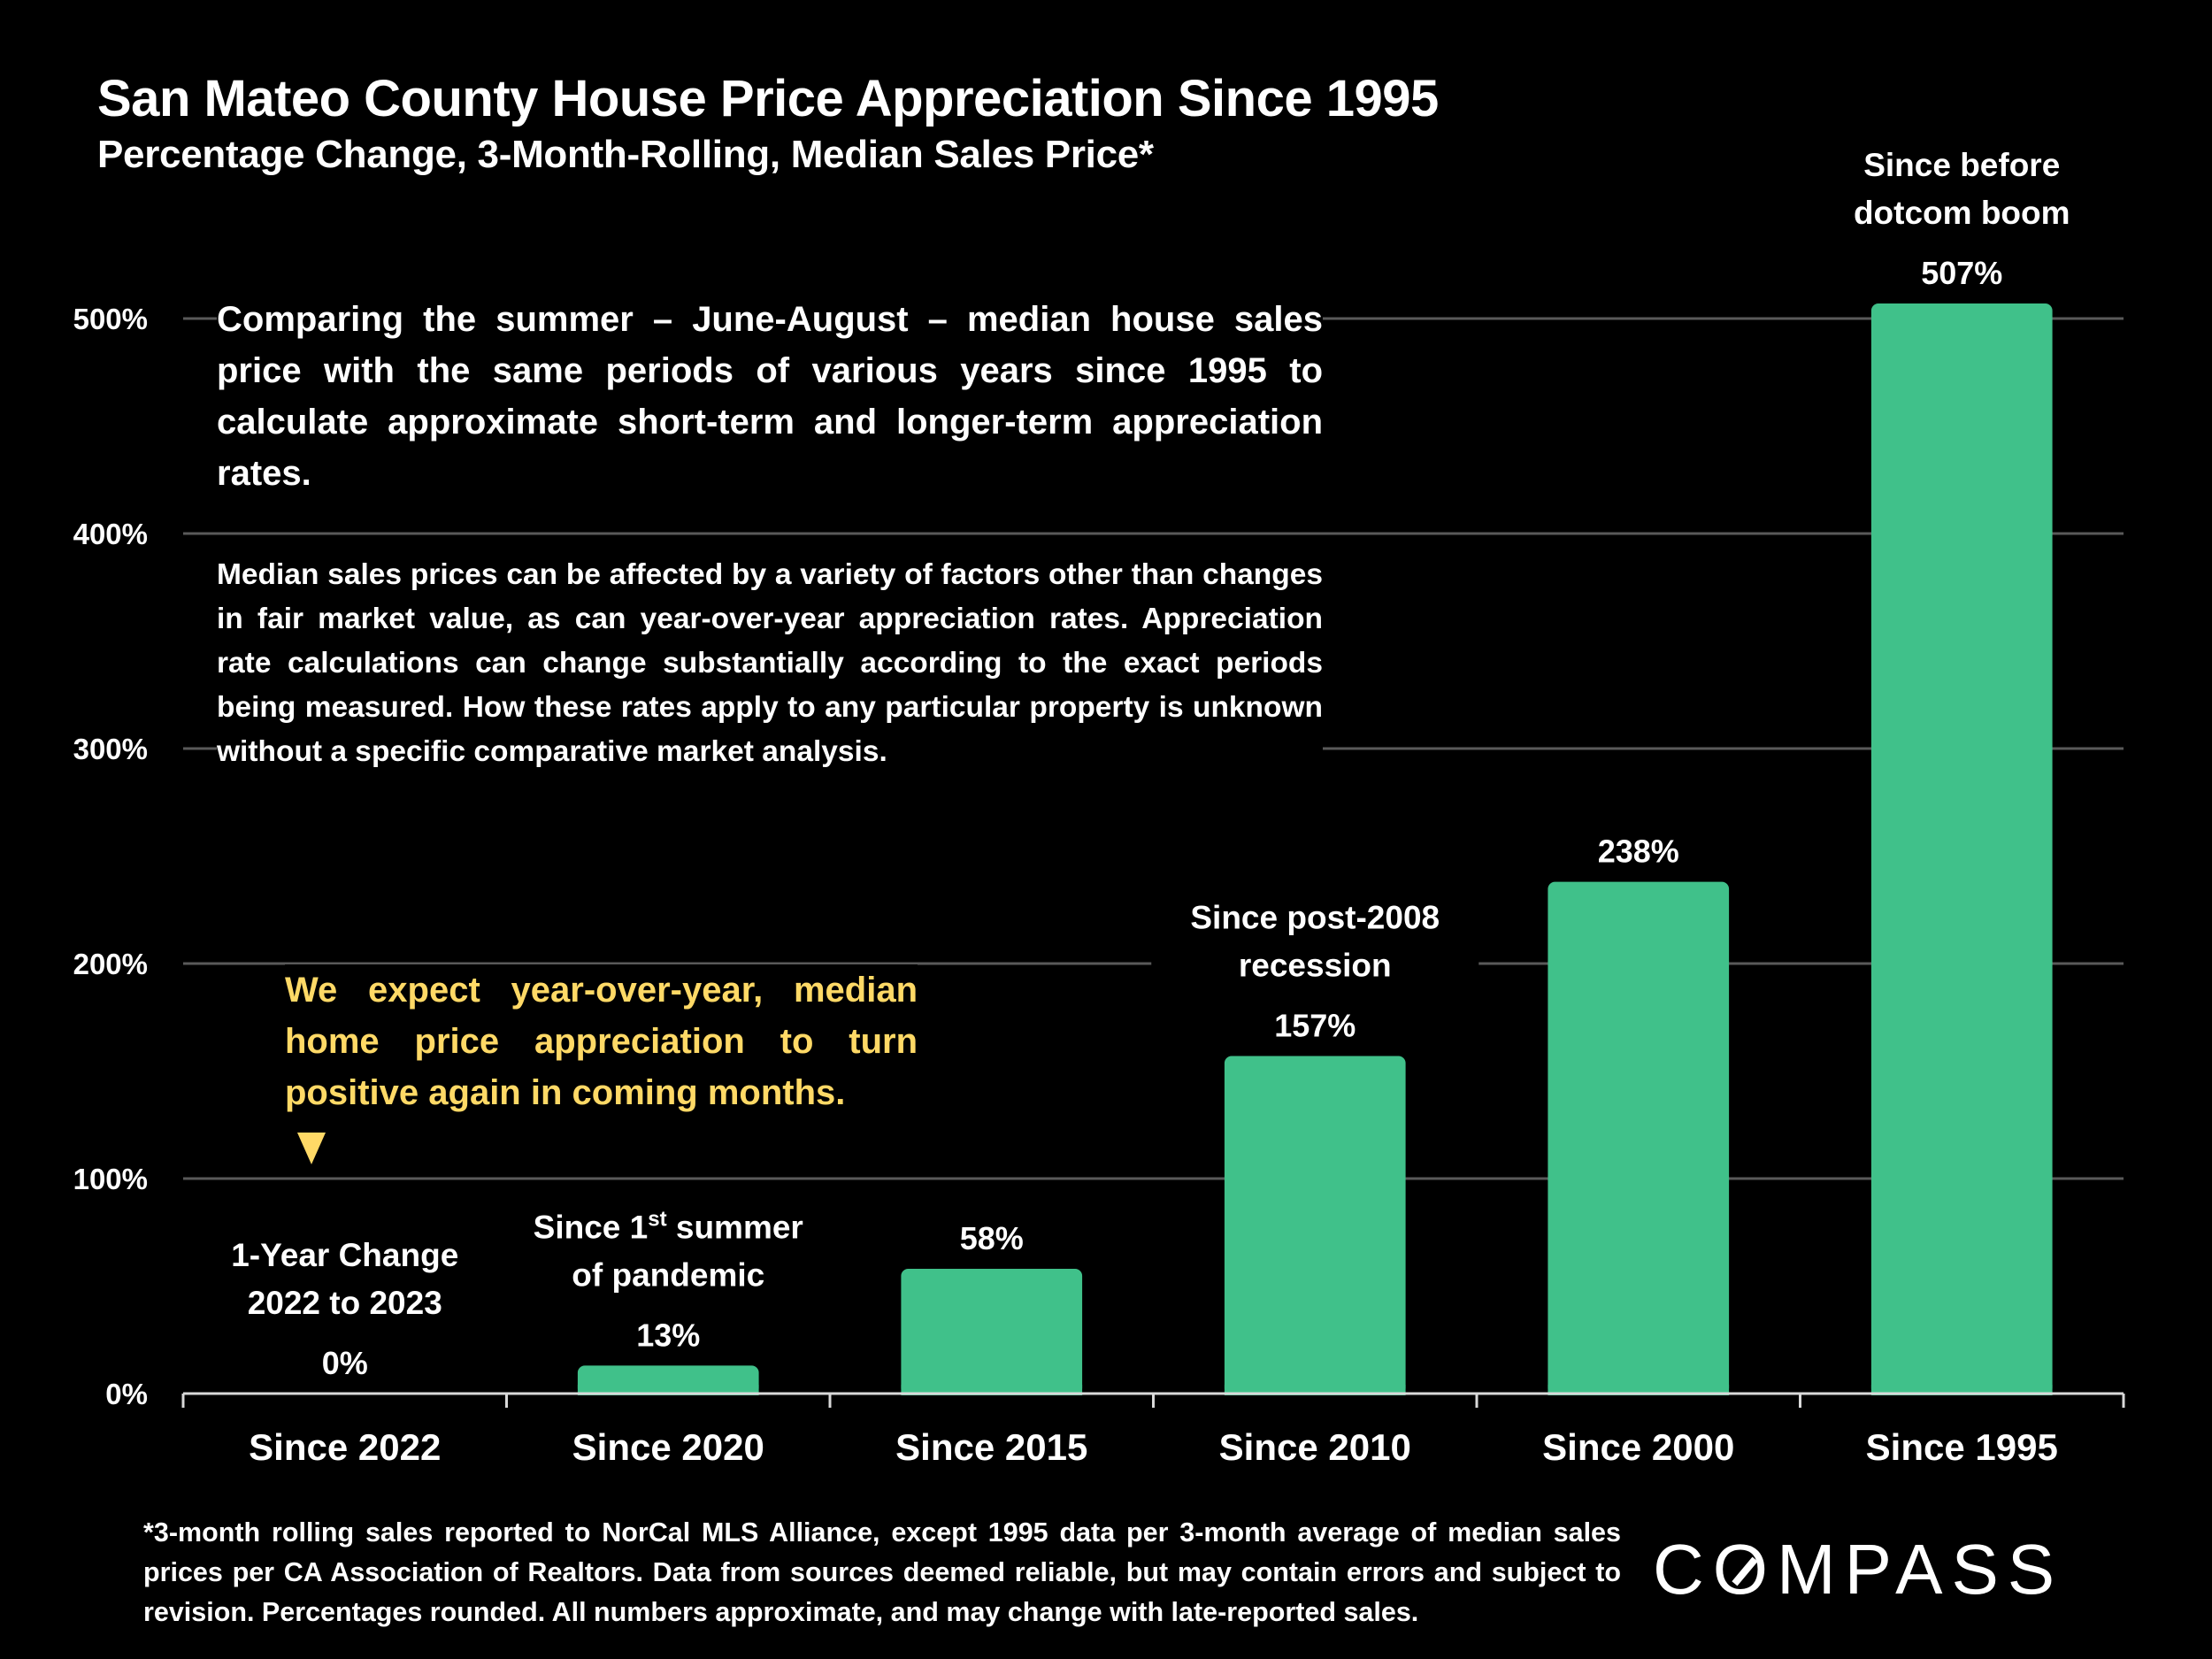  Describe the element at coordinates (111, 319) in the screenshot. I see `y-tick-label: 500%` at that location.